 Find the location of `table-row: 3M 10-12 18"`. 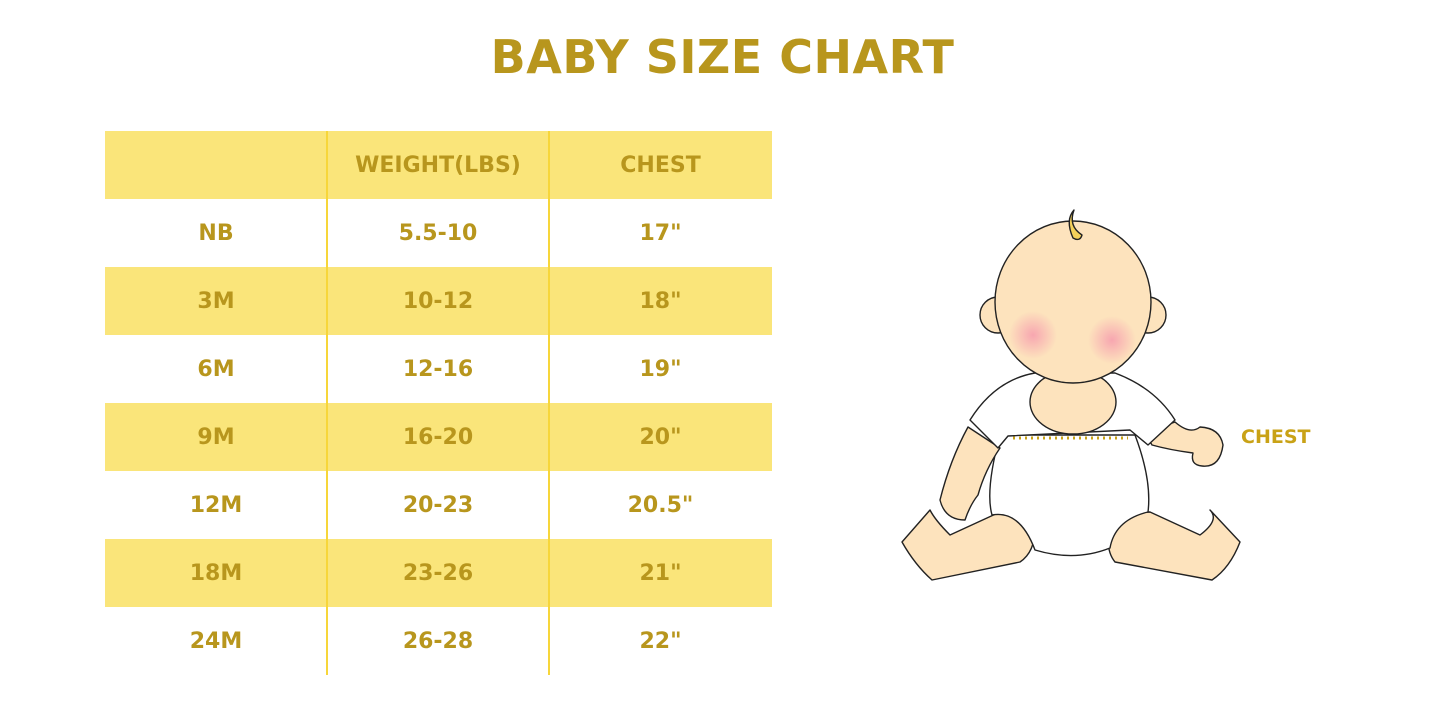

table-row: 3M 10-12 18" is located at coordinates (438, 301).